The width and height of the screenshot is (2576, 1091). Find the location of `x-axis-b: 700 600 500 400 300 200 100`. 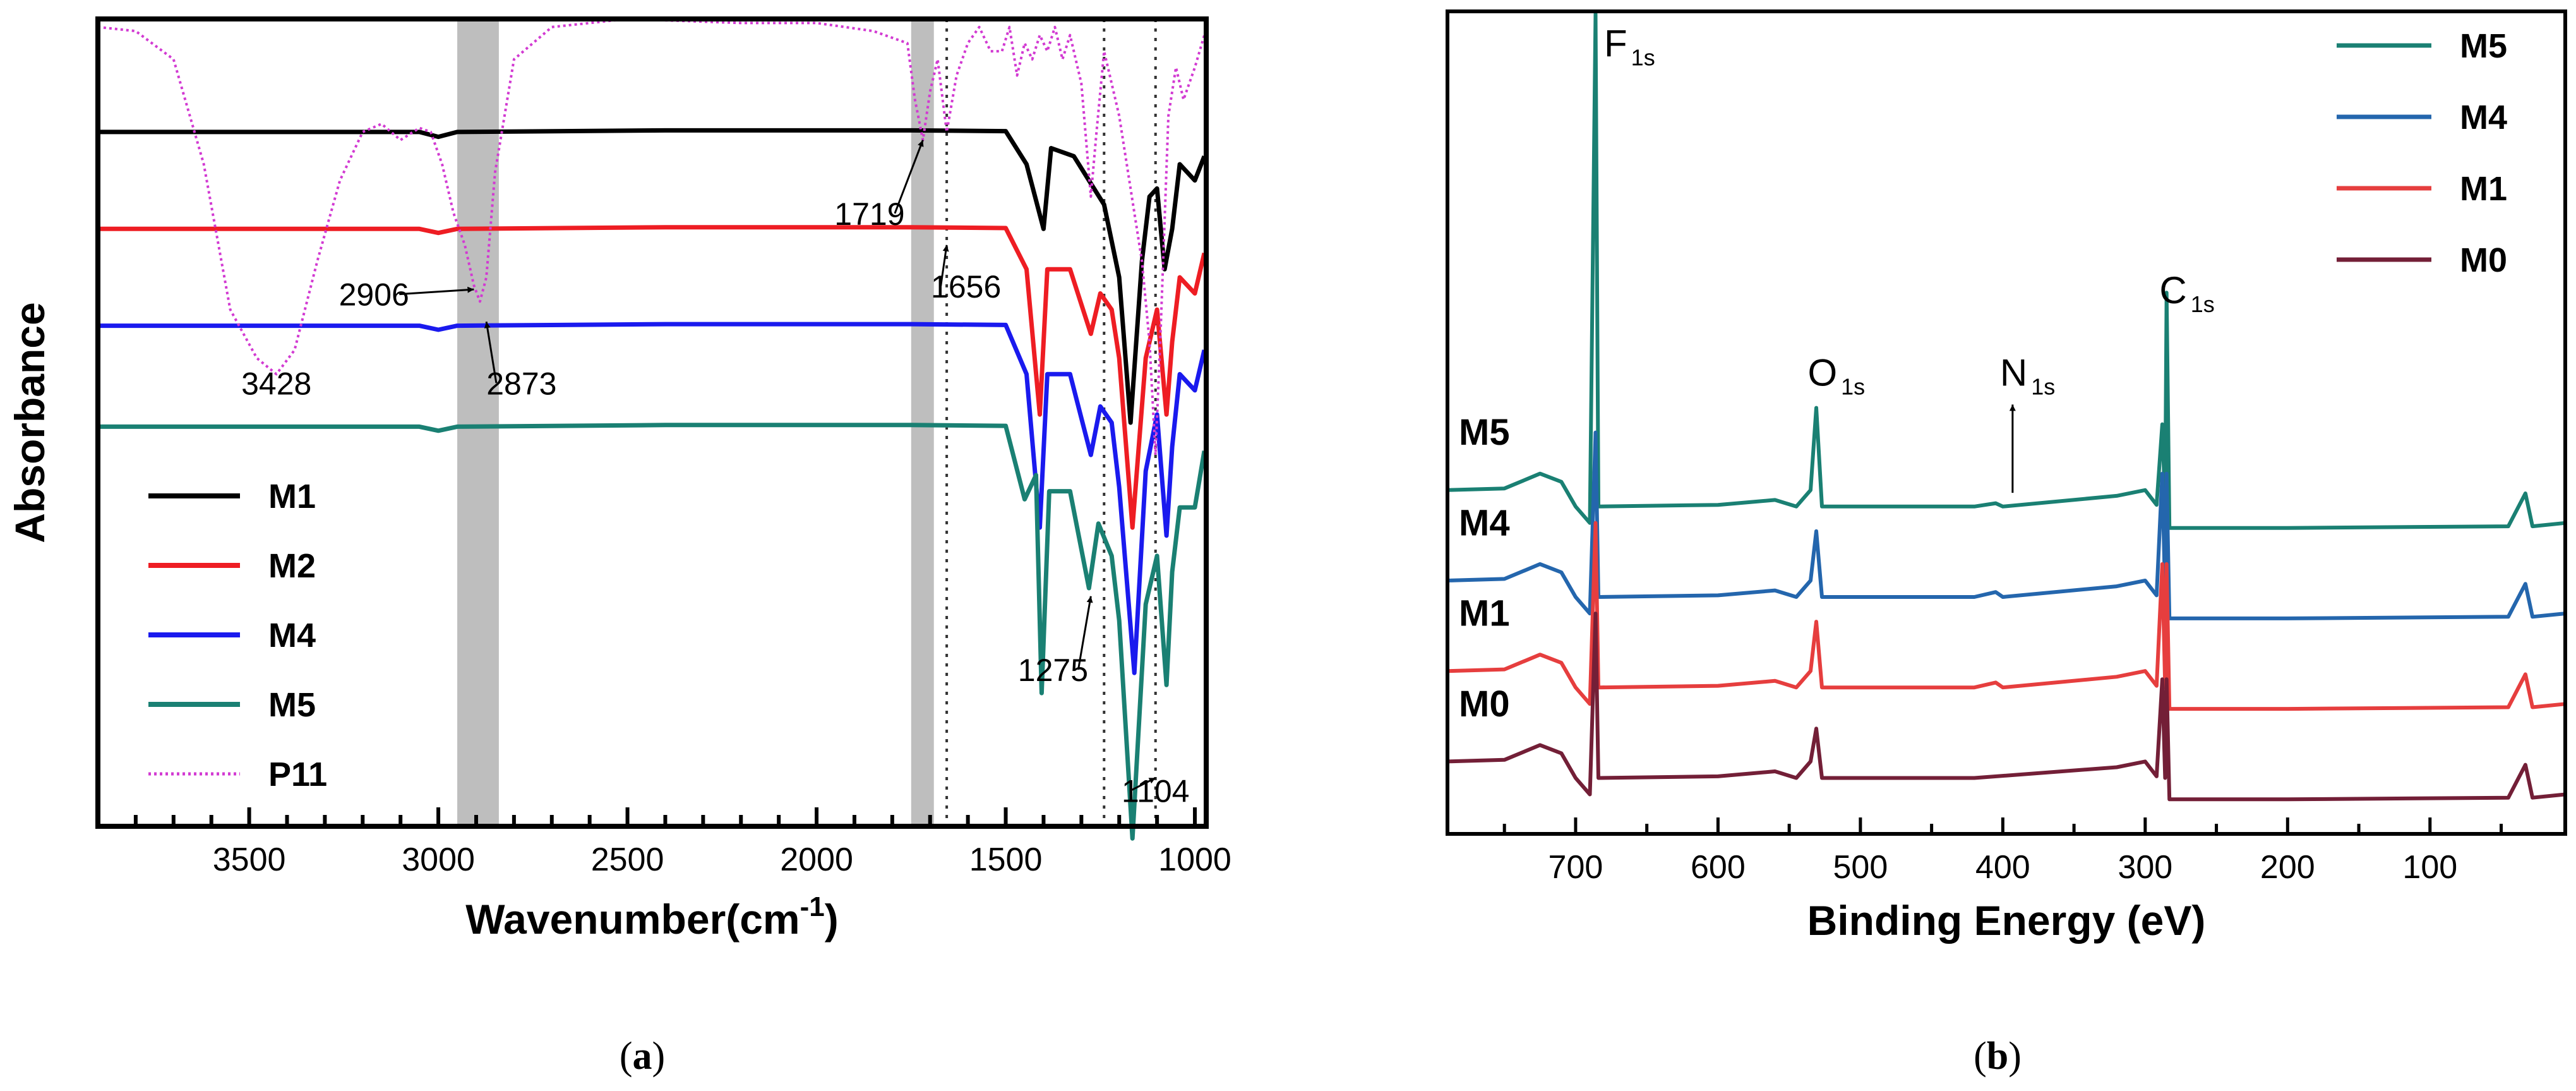

x-axis-b: 700 600 500 400 300 200 100 is located at coordinates (2002, 852).